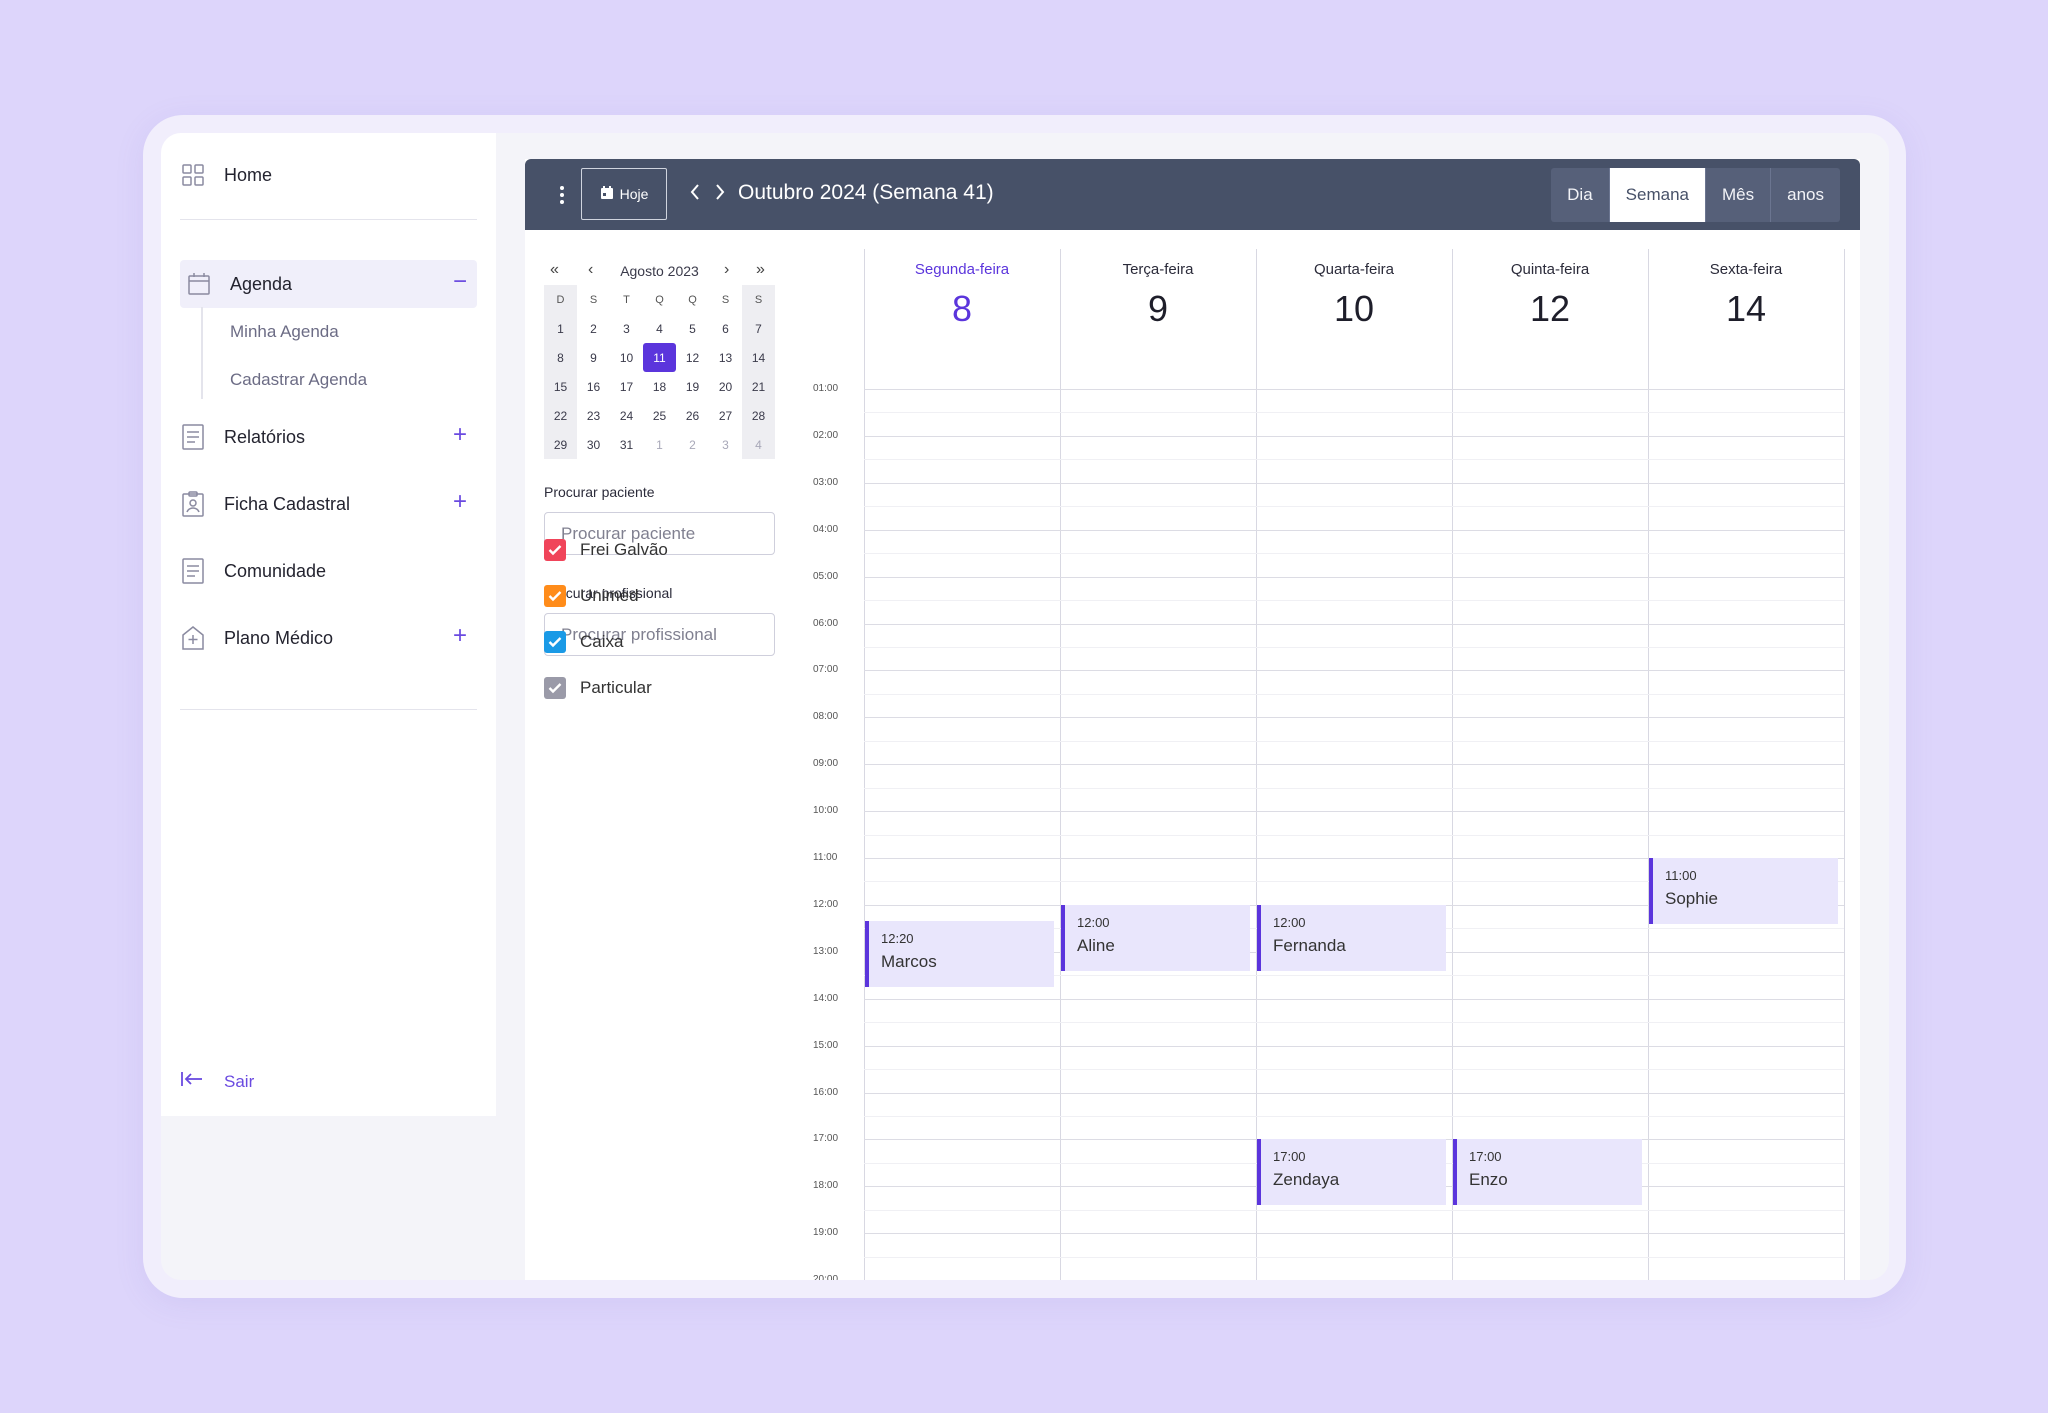 This screenshot has width=2048, height=1413. Describe the element at coordinates (591, 269) in the screenshot. I see `chevron-left-icon: ‹` at that location.